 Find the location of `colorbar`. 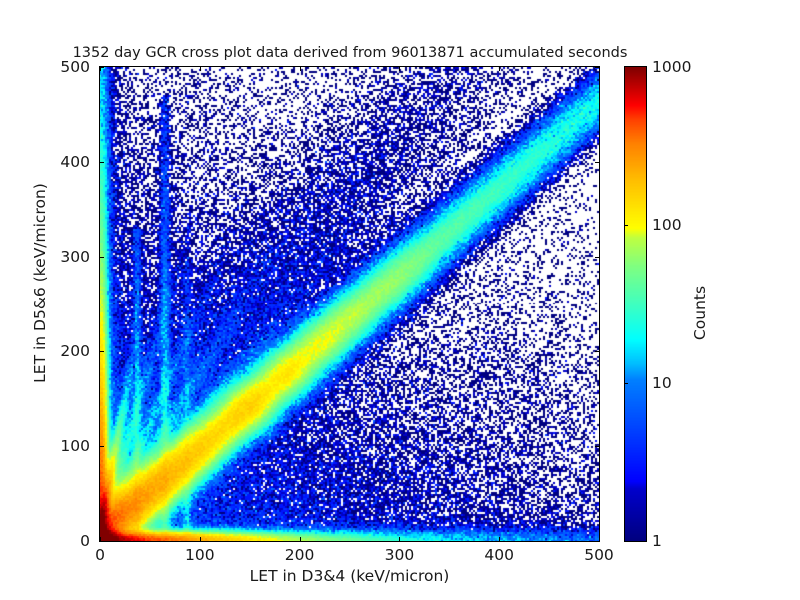

colorbar is located at coordinates (635, 304).